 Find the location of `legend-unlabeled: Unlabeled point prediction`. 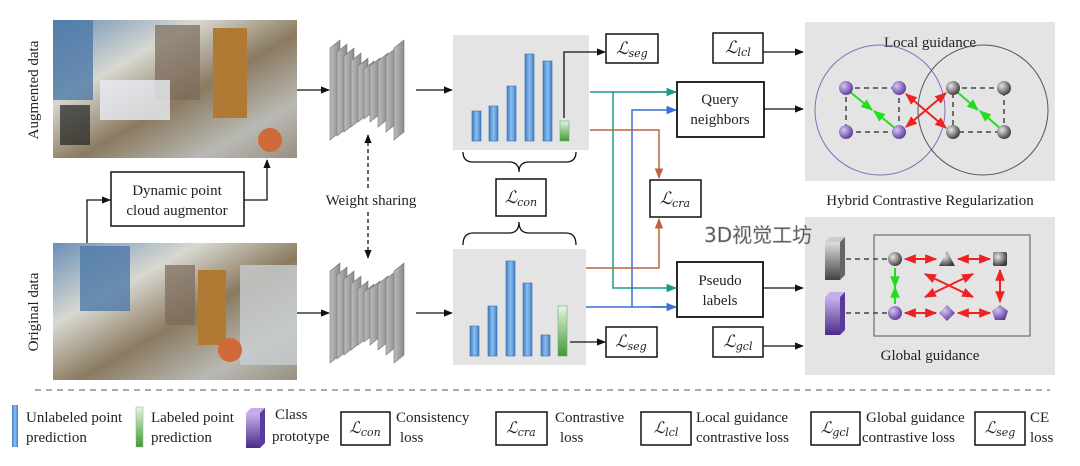

legend-unlabeled: Unlabeled point prediction is located at coordinates (67, 426).